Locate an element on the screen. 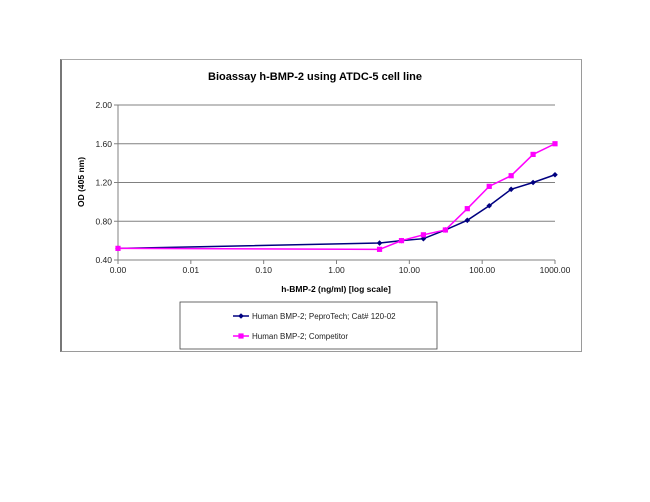 The height and width of the screenshot is (502, 650). x-tick-label: 100.00 is located at coordinates (482, 270).